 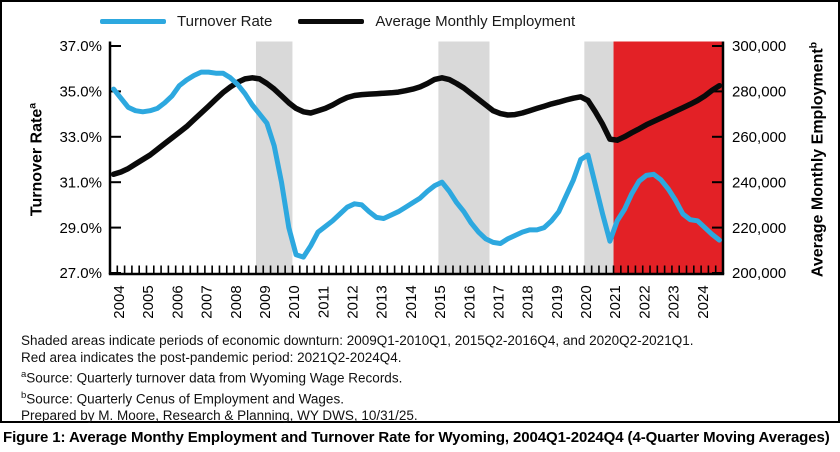 What do you see at coordinates (236, 301) in the screenshot?
I see `x-axis-year-label: 2008` at bounding box center [236, 301].